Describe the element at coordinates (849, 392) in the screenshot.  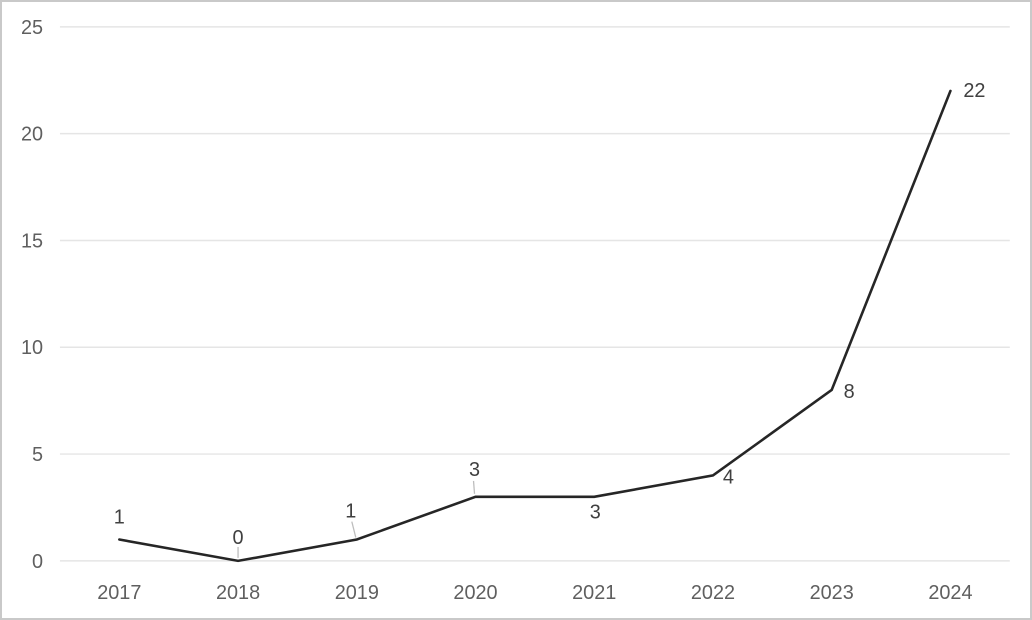
I see `data-point-label: 8` at that location.